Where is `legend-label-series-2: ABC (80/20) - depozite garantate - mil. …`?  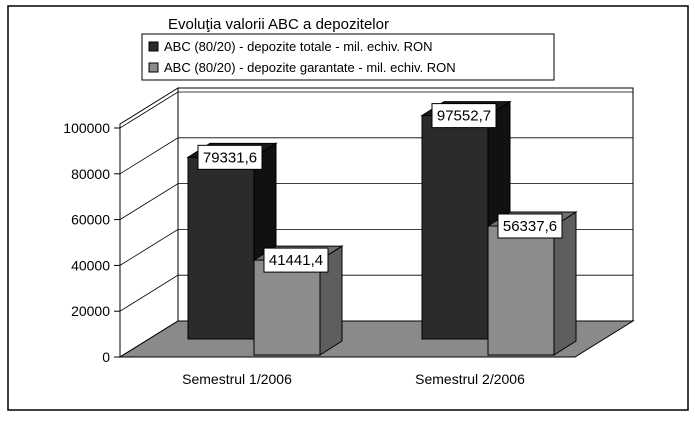 legend-label-series-2: ABC (80/20) - depozite garantate - mil. … is located at coordinates (310, 67).